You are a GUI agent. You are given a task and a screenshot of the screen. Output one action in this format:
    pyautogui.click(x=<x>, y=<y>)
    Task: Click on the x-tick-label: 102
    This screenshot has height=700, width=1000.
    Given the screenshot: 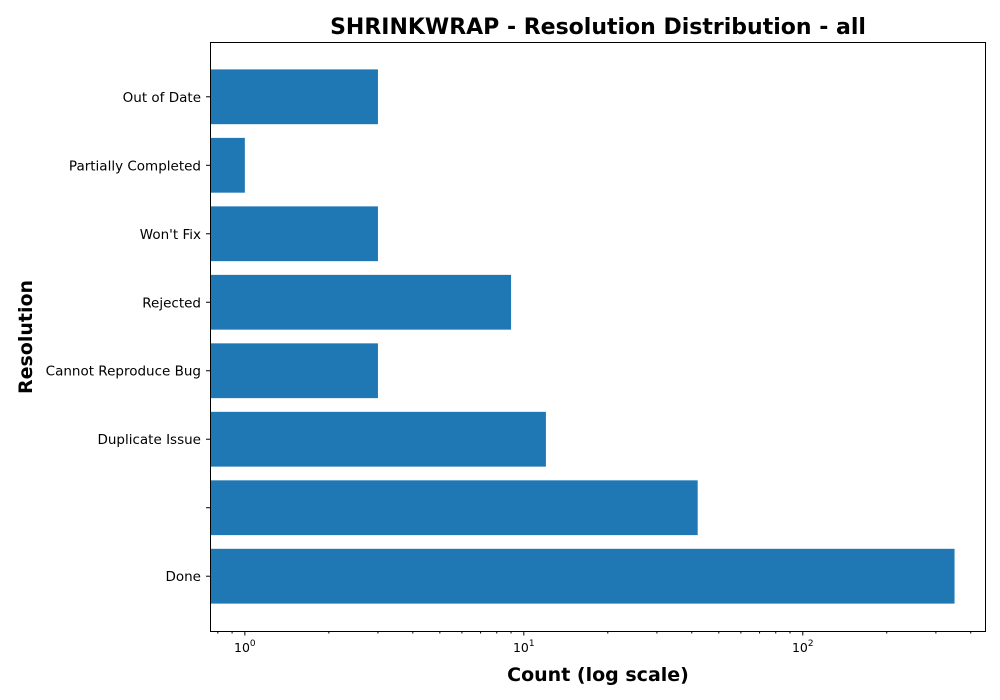 What is the action you would take?
    pyautogui.click(x=803, y=647)
    